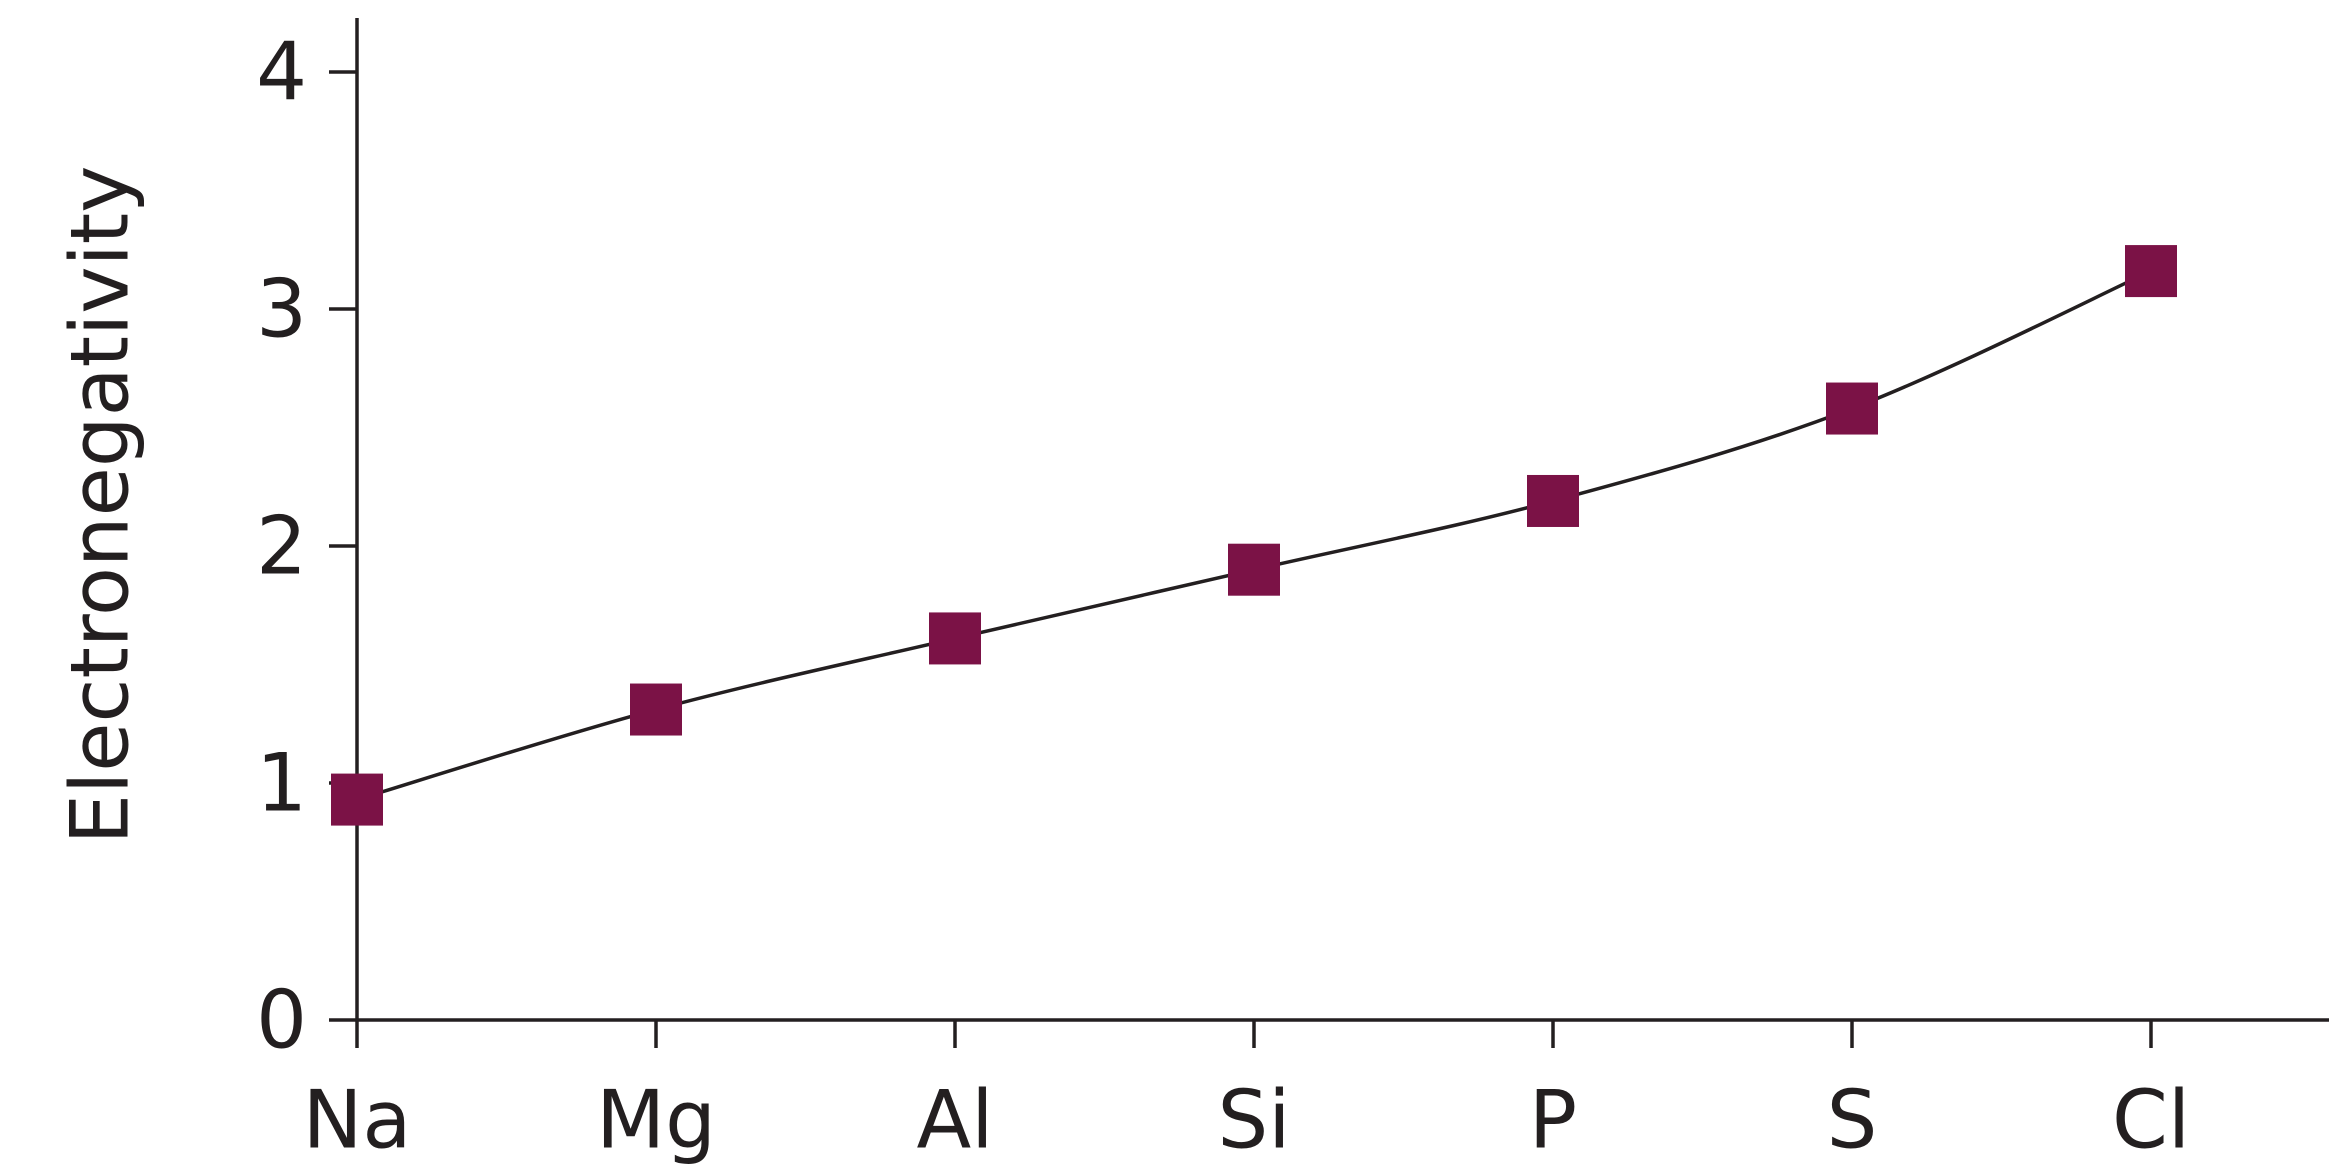 The width and height of the screenshot is (2329, 1172). Describe the element at coordinates (281, 783) in the screenshot. I see `y-tick-label: 1` at that location.